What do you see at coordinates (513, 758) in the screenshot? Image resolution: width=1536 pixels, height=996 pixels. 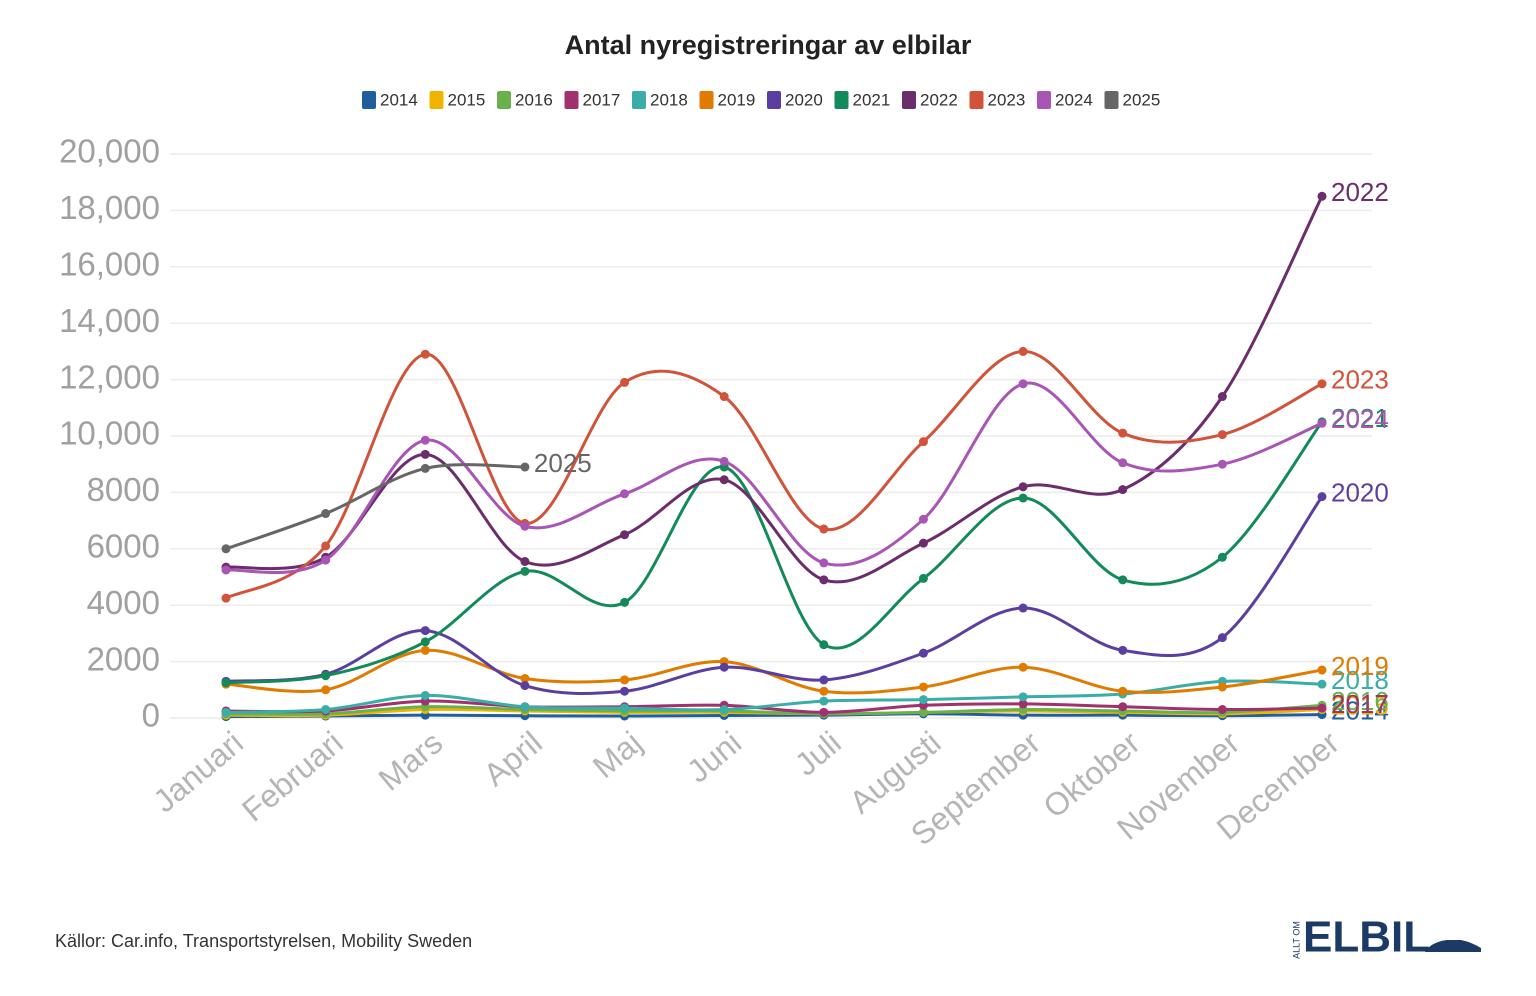 I see `x-tick-label: April` at bounding box center [513, 758].